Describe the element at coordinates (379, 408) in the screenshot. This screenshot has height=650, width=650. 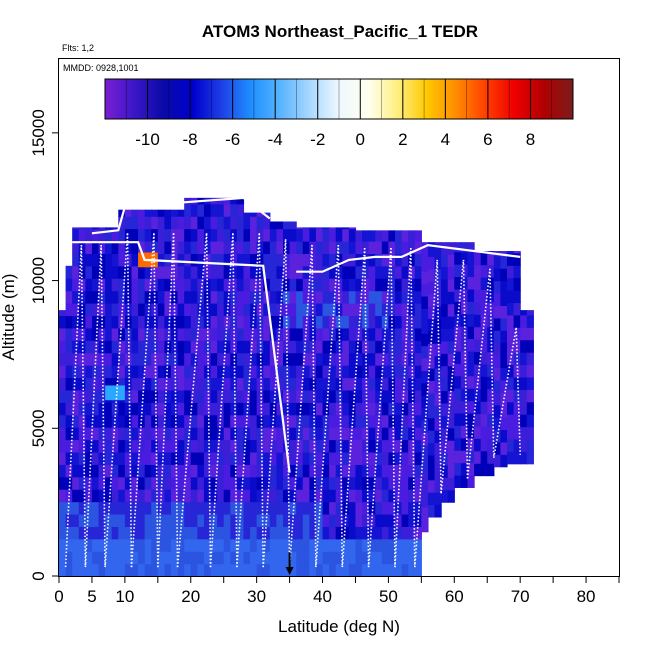
I see `profile-ascent` at that location.